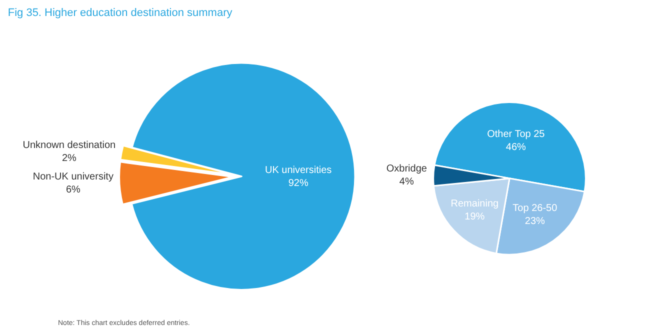  I want to click on slice-label: Remaining, so click(474, 204).